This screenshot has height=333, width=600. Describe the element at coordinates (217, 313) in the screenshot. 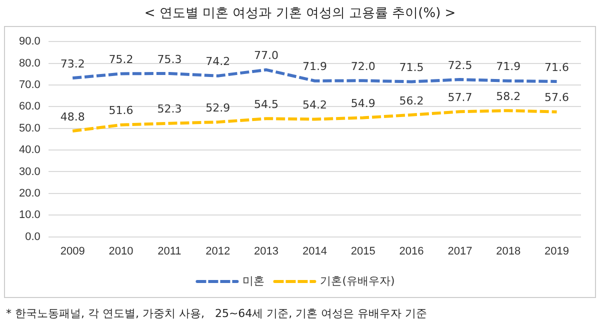

I see `text: * 한국노동패널, 각 연도별, 가중치 사용, 25~64세 기준, 기혼 여성은 유배우자 기준` at that location.